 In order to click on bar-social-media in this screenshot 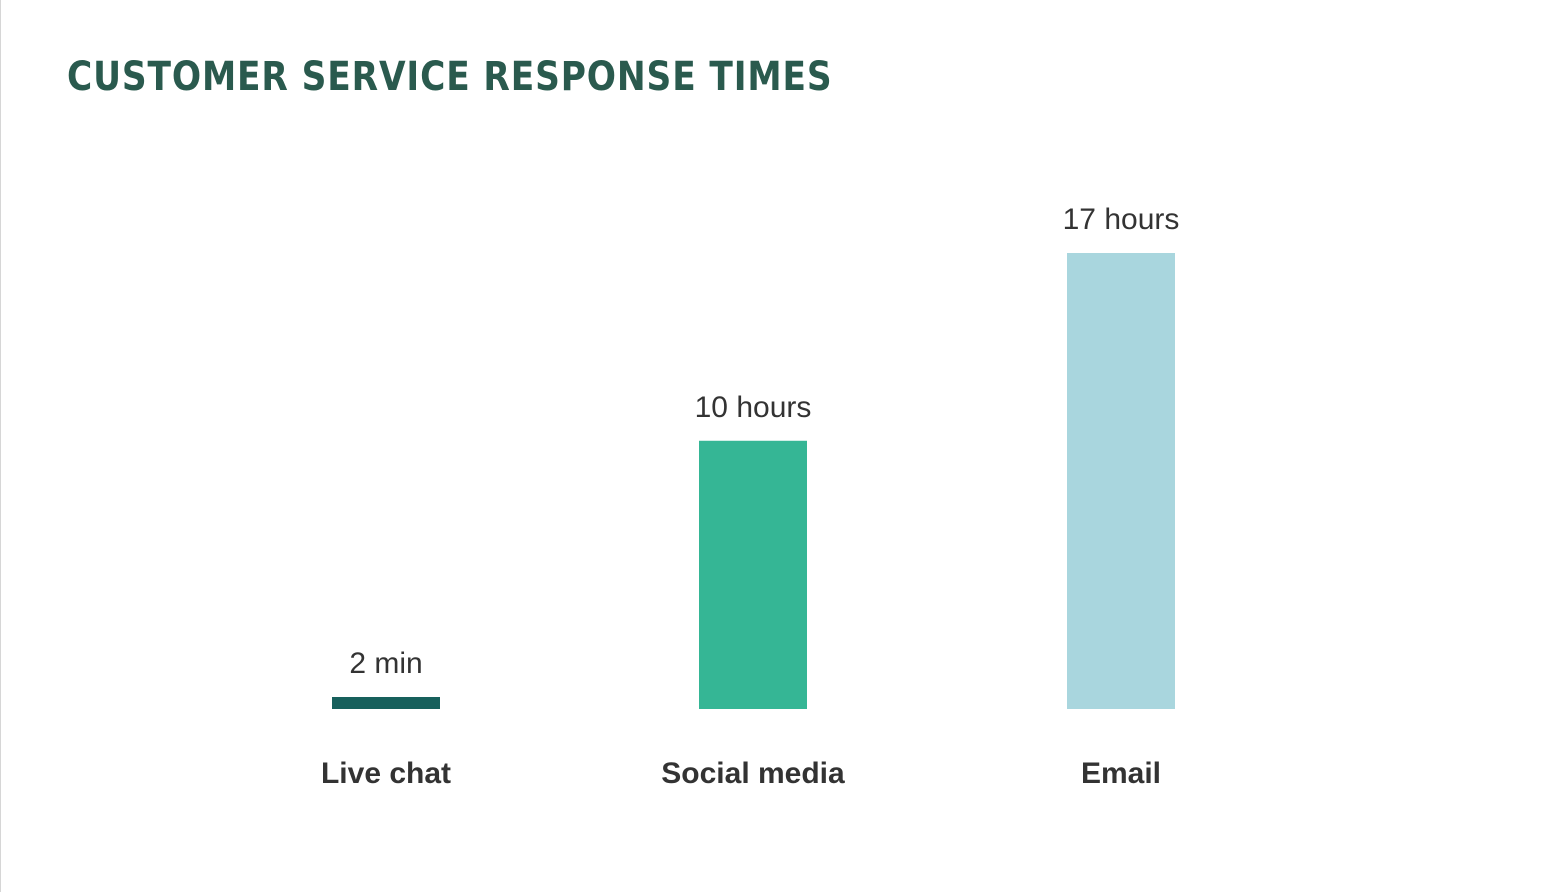, I will do `click(753, 574)`.